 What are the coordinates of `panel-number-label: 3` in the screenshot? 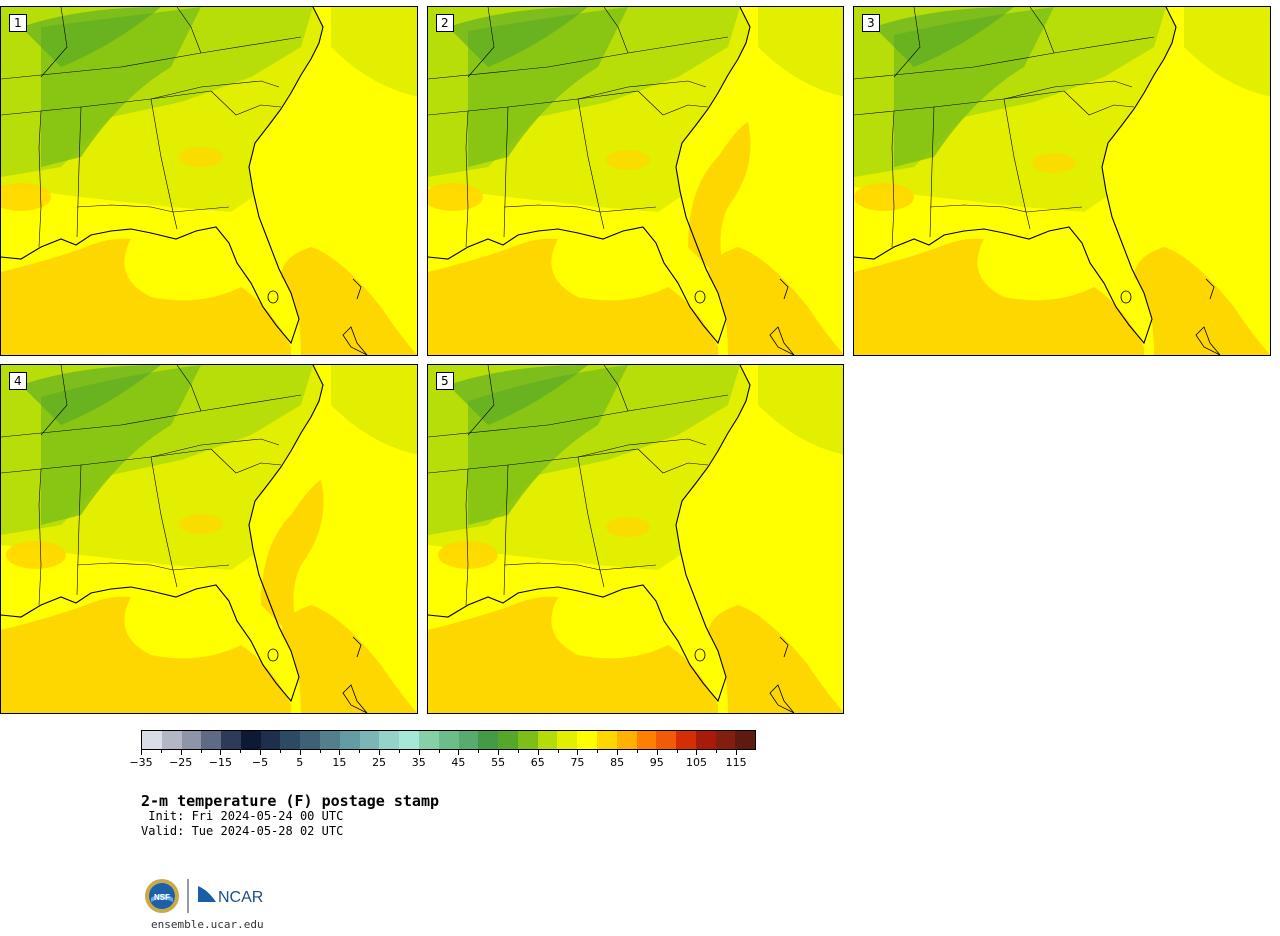 It's located at (871, 23).